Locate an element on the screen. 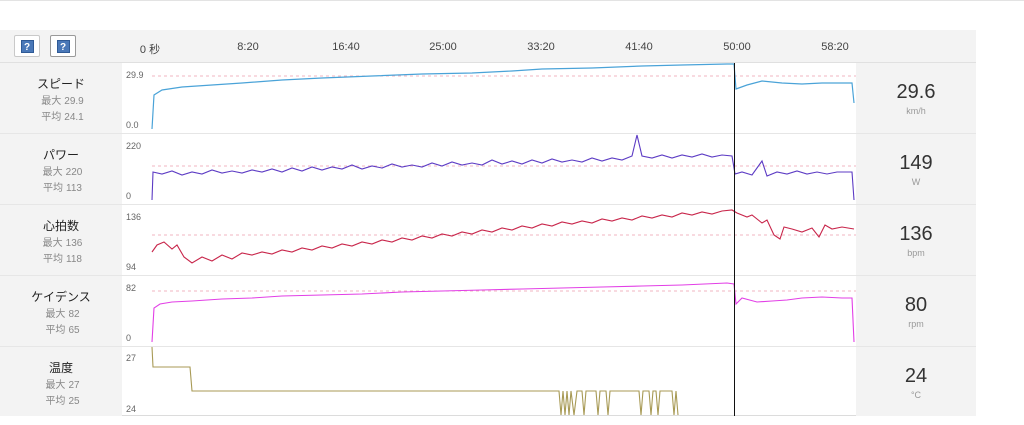  avg-value: 65 is located at coordinates (74, 330).